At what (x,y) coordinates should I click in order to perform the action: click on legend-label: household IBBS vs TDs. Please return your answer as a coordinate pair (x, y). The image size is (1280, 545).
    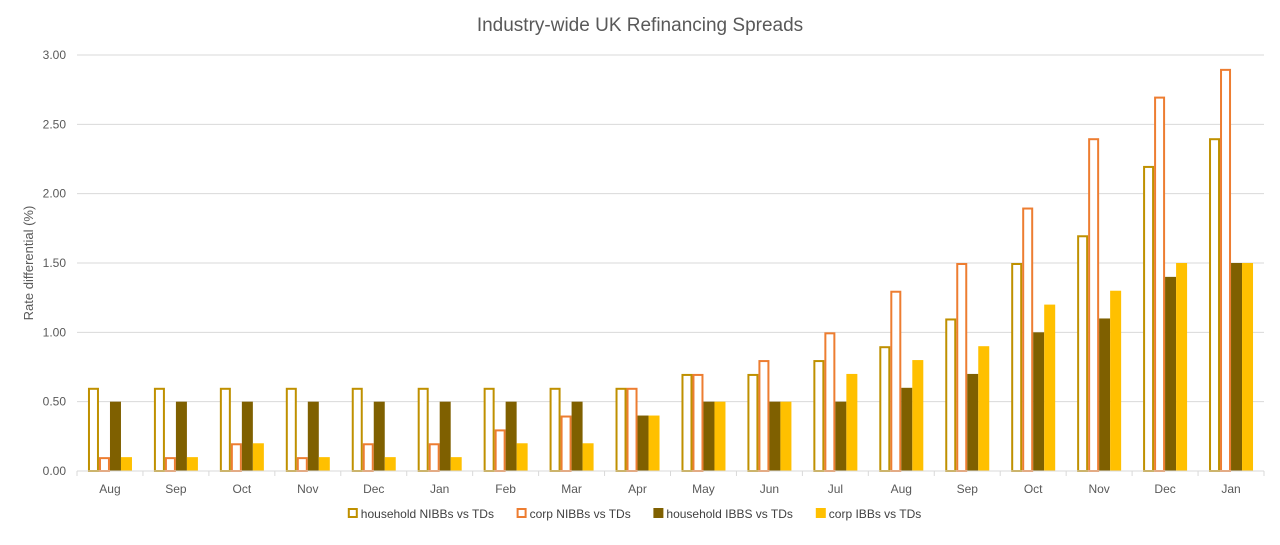
    Looking at the image, I should click on (729, 514).